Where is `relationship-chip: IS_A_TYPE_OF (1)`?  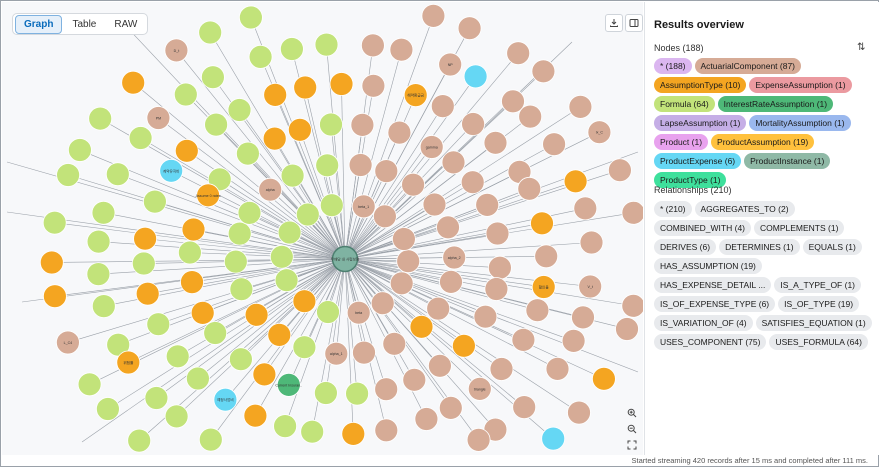 relationship-chip: IS_A_TYPE_OF (1) is located at coordinates (817, 285).